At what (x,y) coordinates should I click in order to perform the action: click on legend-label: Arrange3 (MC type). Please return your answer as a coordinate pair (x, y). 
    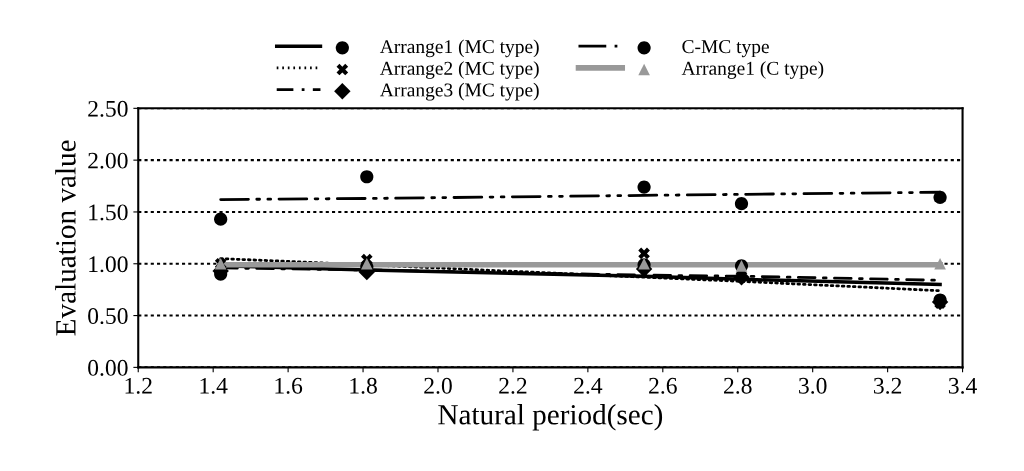
    Looking at the image, I should click on (459, 91).